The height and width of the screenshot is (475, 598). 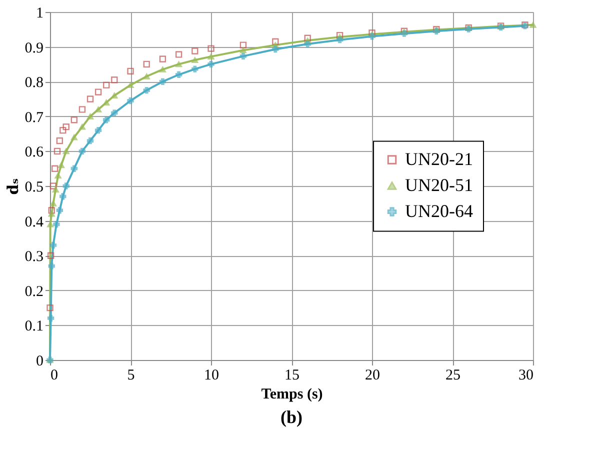 I want to click on y-tick-label: 0.4, so click(x=34, y=222).